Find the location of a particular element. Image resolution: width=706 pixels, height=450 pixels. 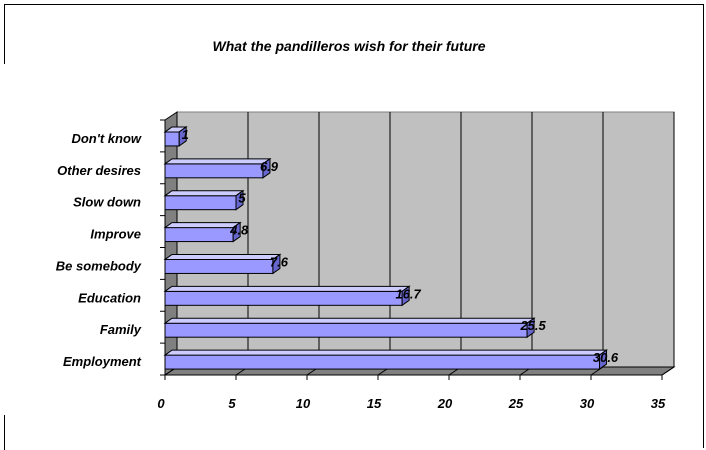

data-label: 30.6 is located at coordinates (606, 357).